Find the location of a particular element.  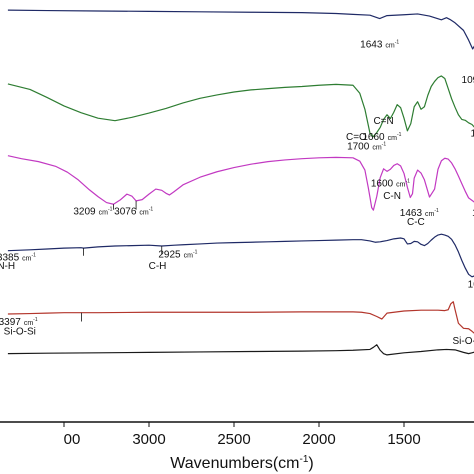

x-tick-label-3: 2000 is located at coordinates (318, 439).